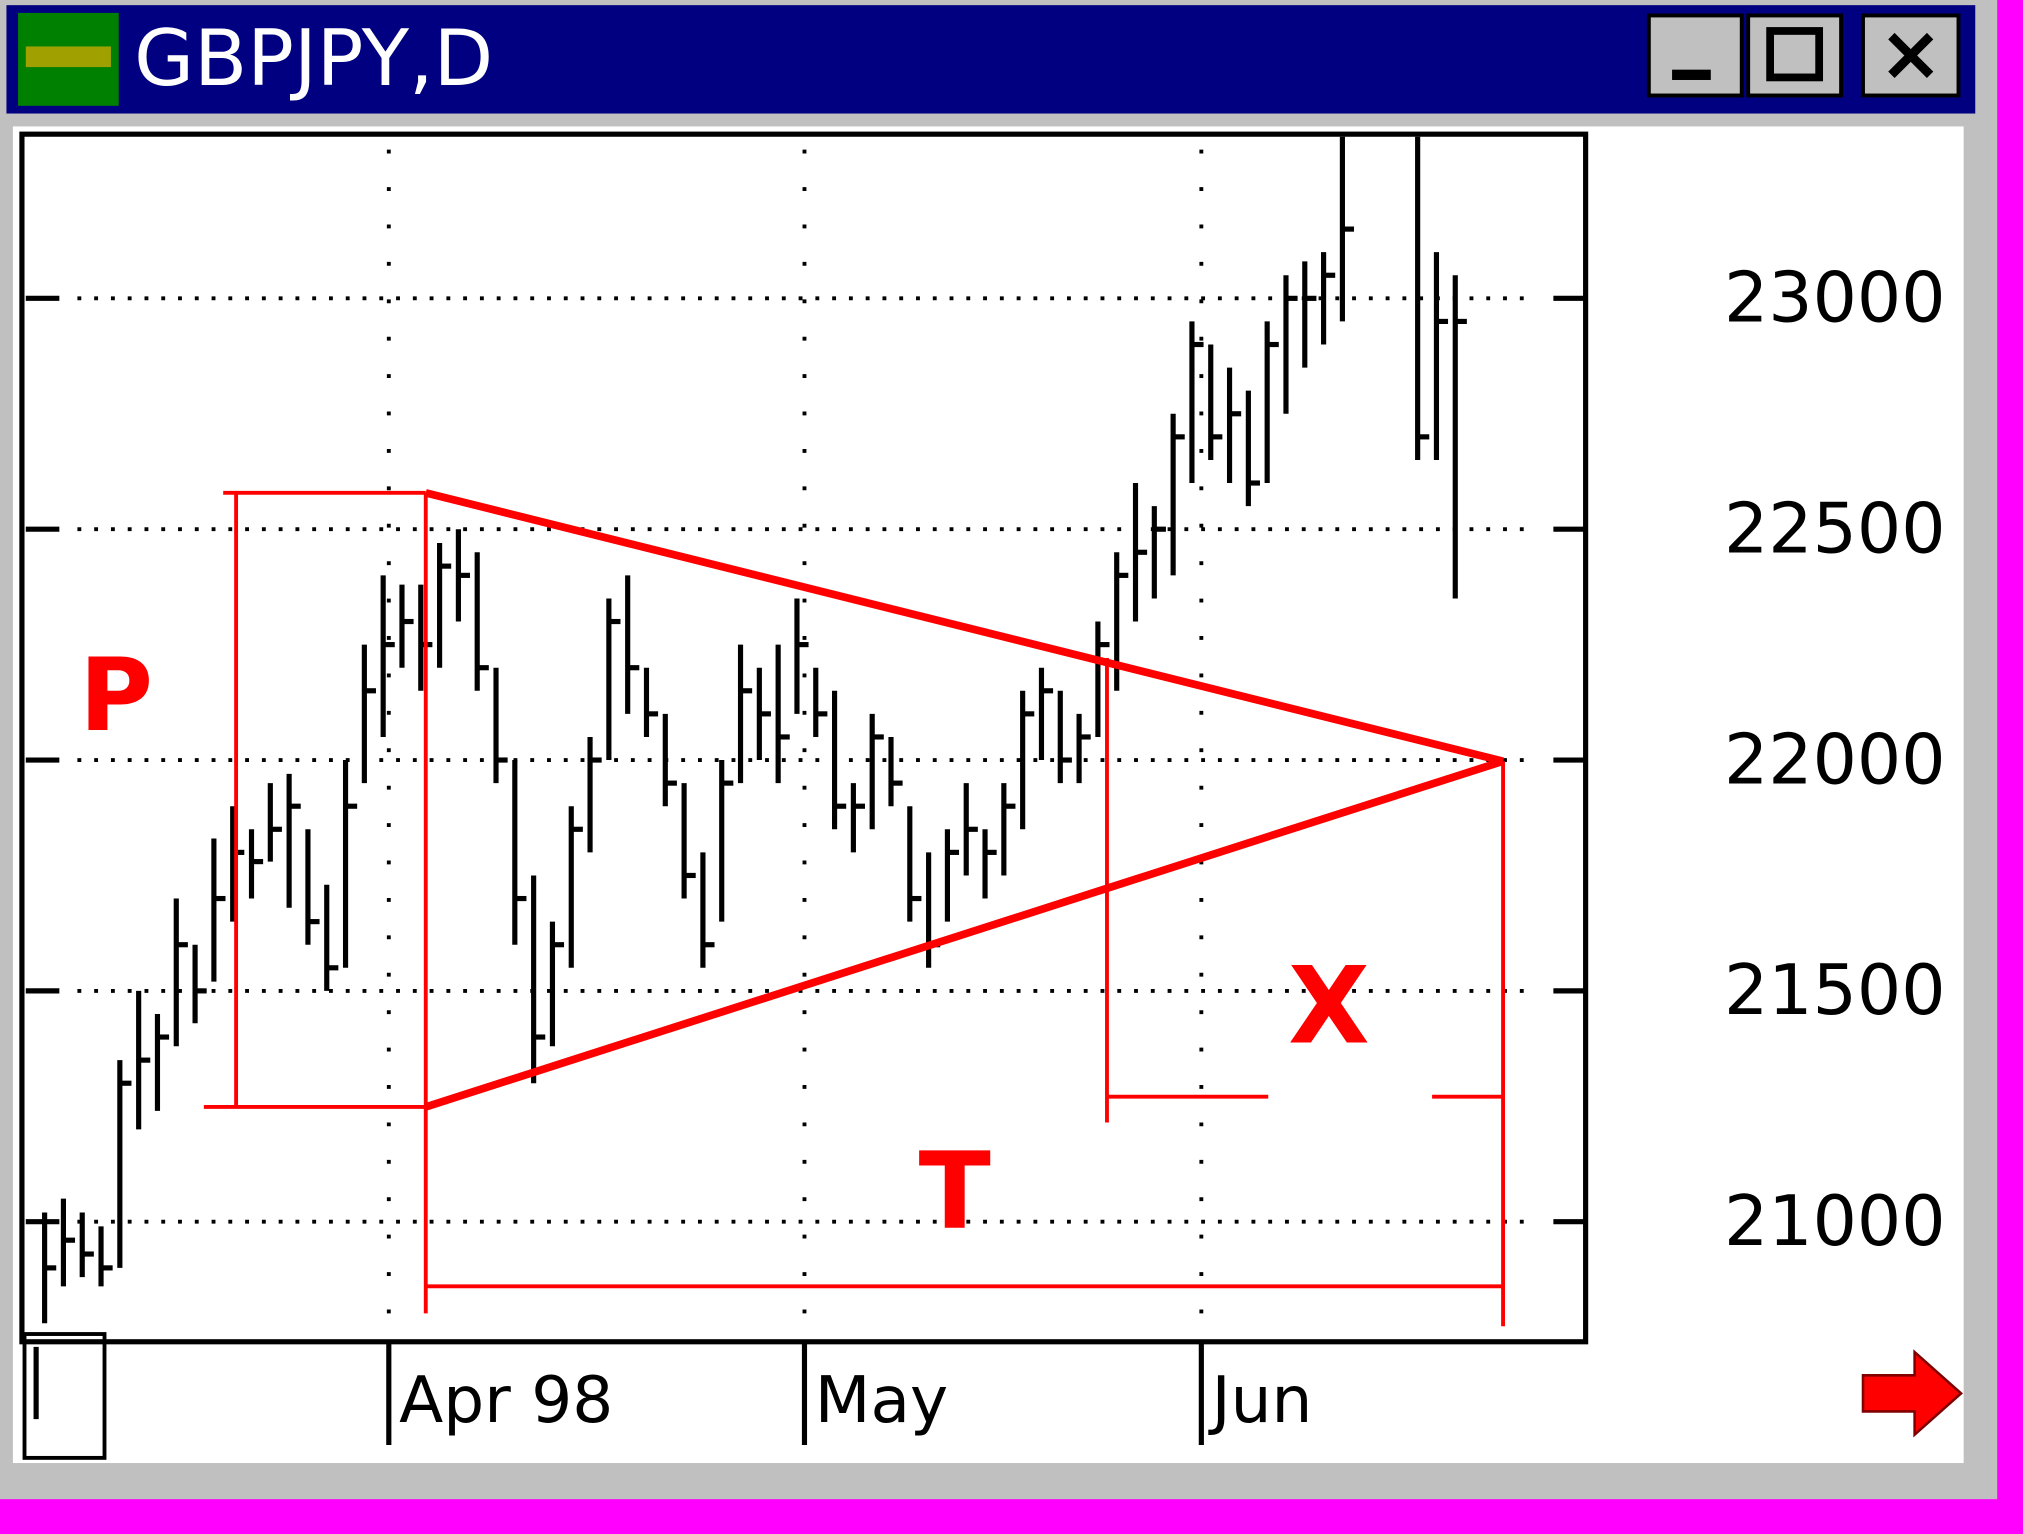 This screenshot has width=2023, height=1534. Describe the element at coordinates (1835, 528) in the screenshot. I see `y-tick-label: 22500` at that location.